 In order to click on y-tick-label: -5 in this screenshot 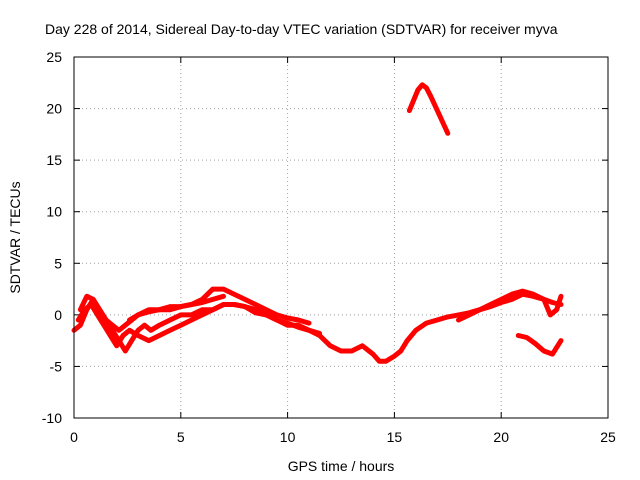, I will do `click(56, 366)`.